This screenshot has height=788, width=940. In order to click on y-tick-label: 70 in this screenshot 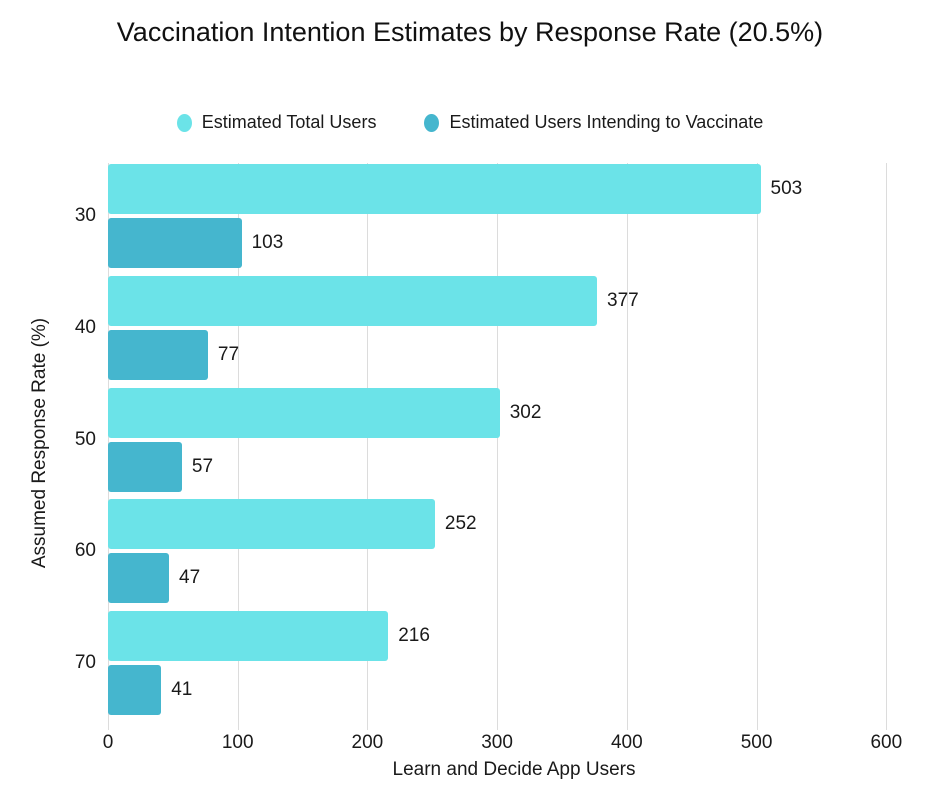, I will do `click(85, 663)`.